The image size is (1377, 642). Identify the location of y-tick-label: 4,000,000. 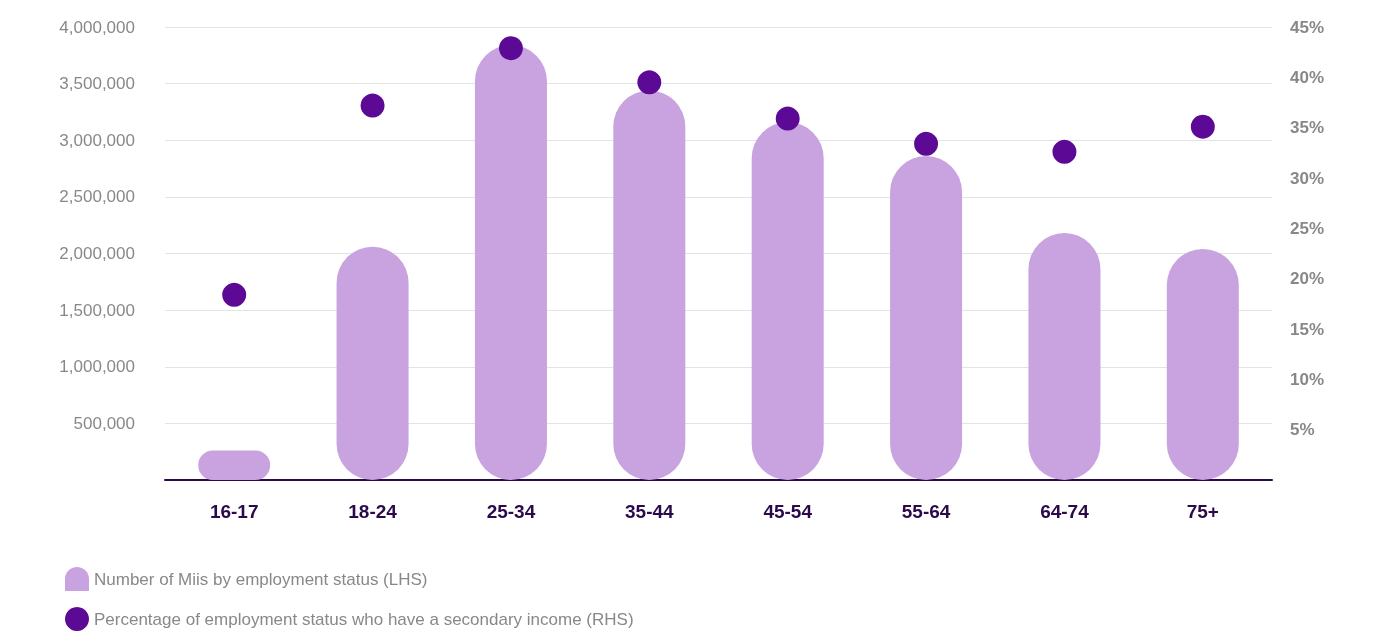
(97, 27).